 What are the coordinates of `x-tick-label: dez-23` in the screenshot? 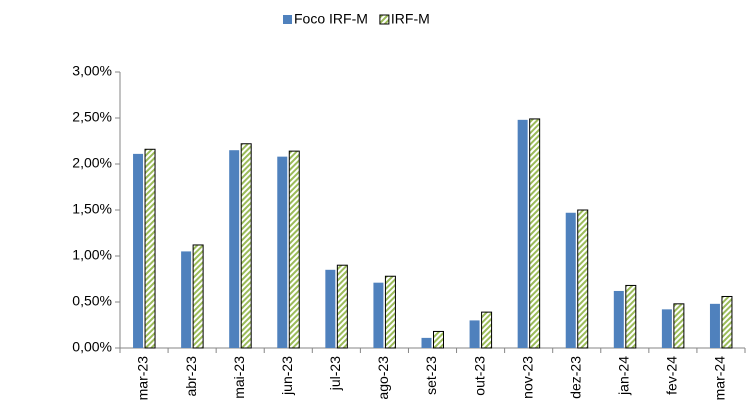 It's located at (575, 377).